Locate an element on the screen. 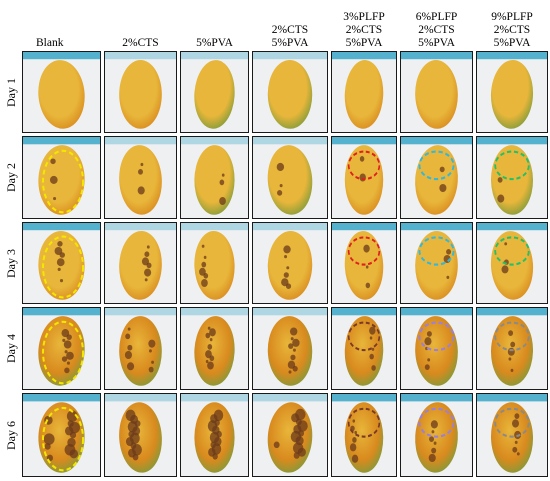  photo-day2-col5 is located at coordinates (364, 177).